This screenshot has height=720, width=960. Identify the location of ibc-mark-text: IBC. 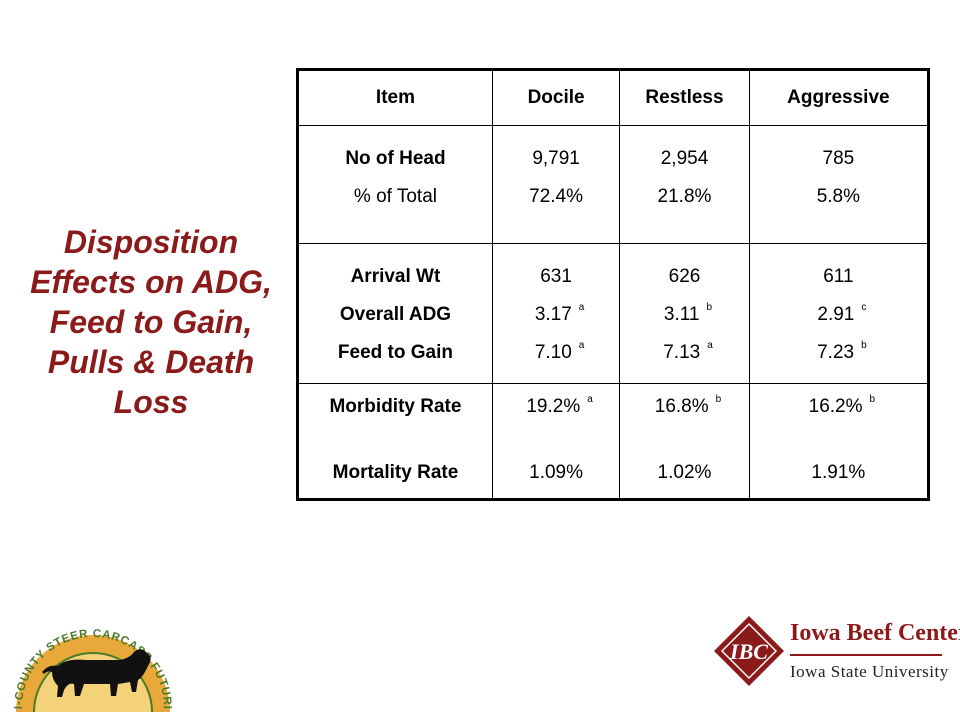
(748, 651).